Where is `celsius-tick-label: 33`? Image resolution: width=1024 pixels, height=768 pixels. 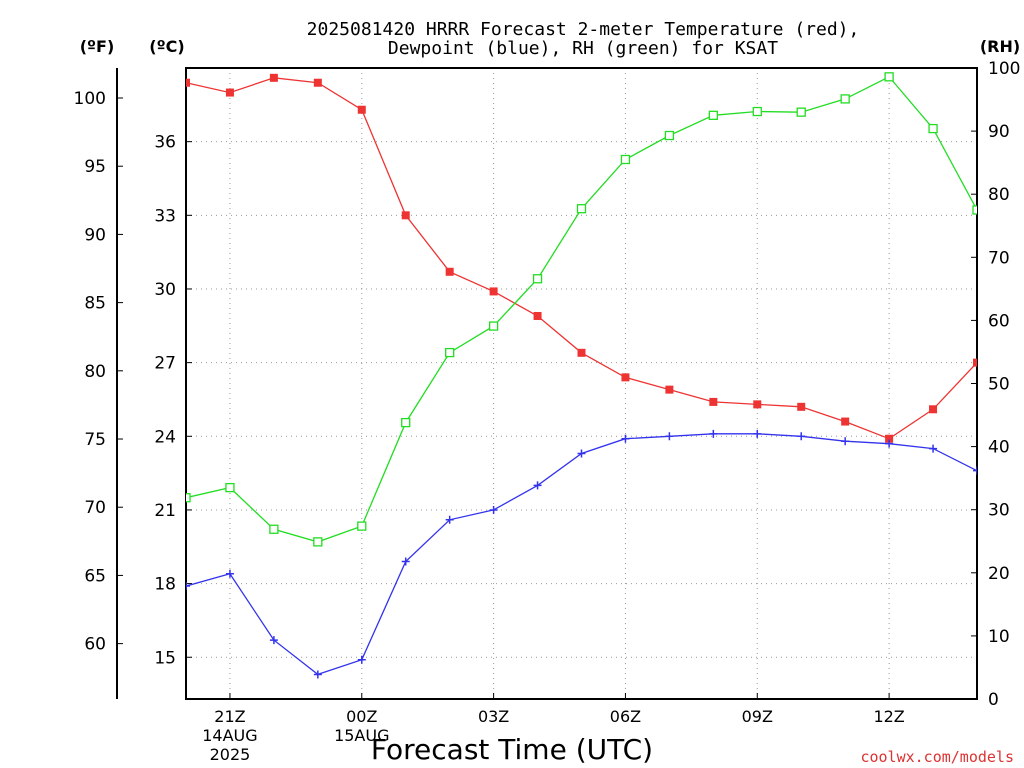 celsius-tick-label: 33 is located at coordinates (165, 216).